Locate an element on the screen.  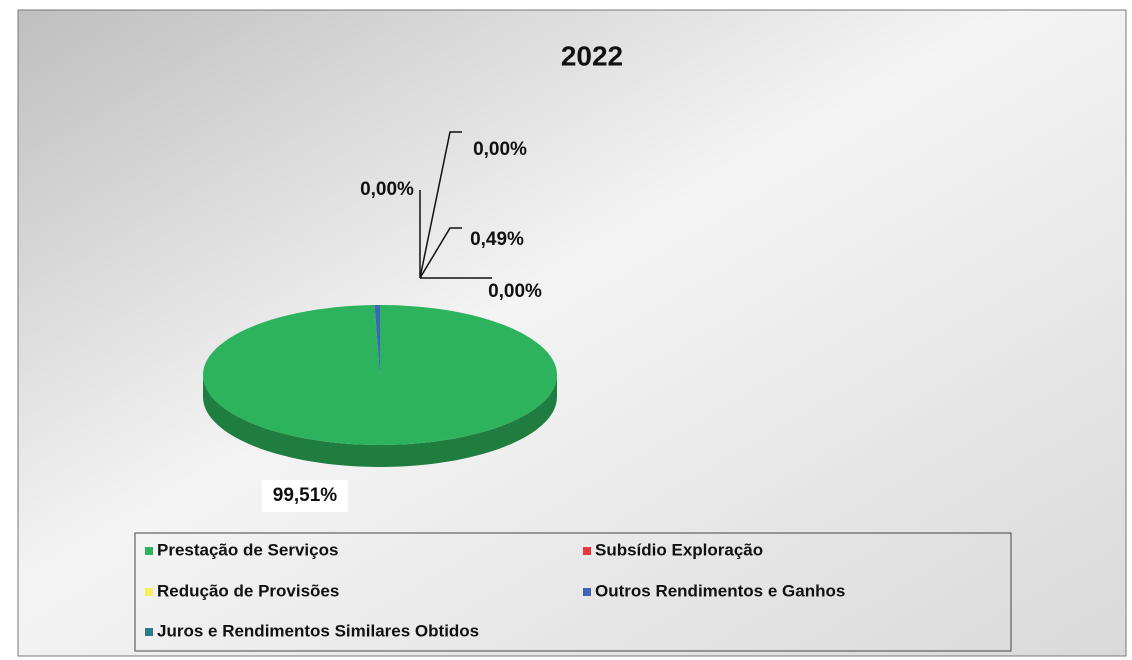
data-label: 99,51% is located at coordinates (305, 495).